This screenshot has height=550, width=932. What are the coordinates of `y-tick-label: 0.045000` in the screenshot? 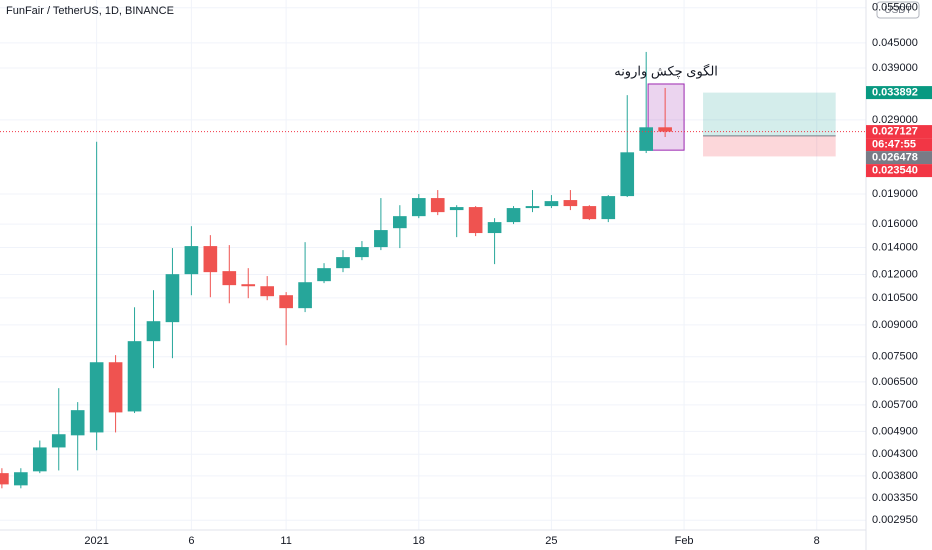 It's located at (895, 43).